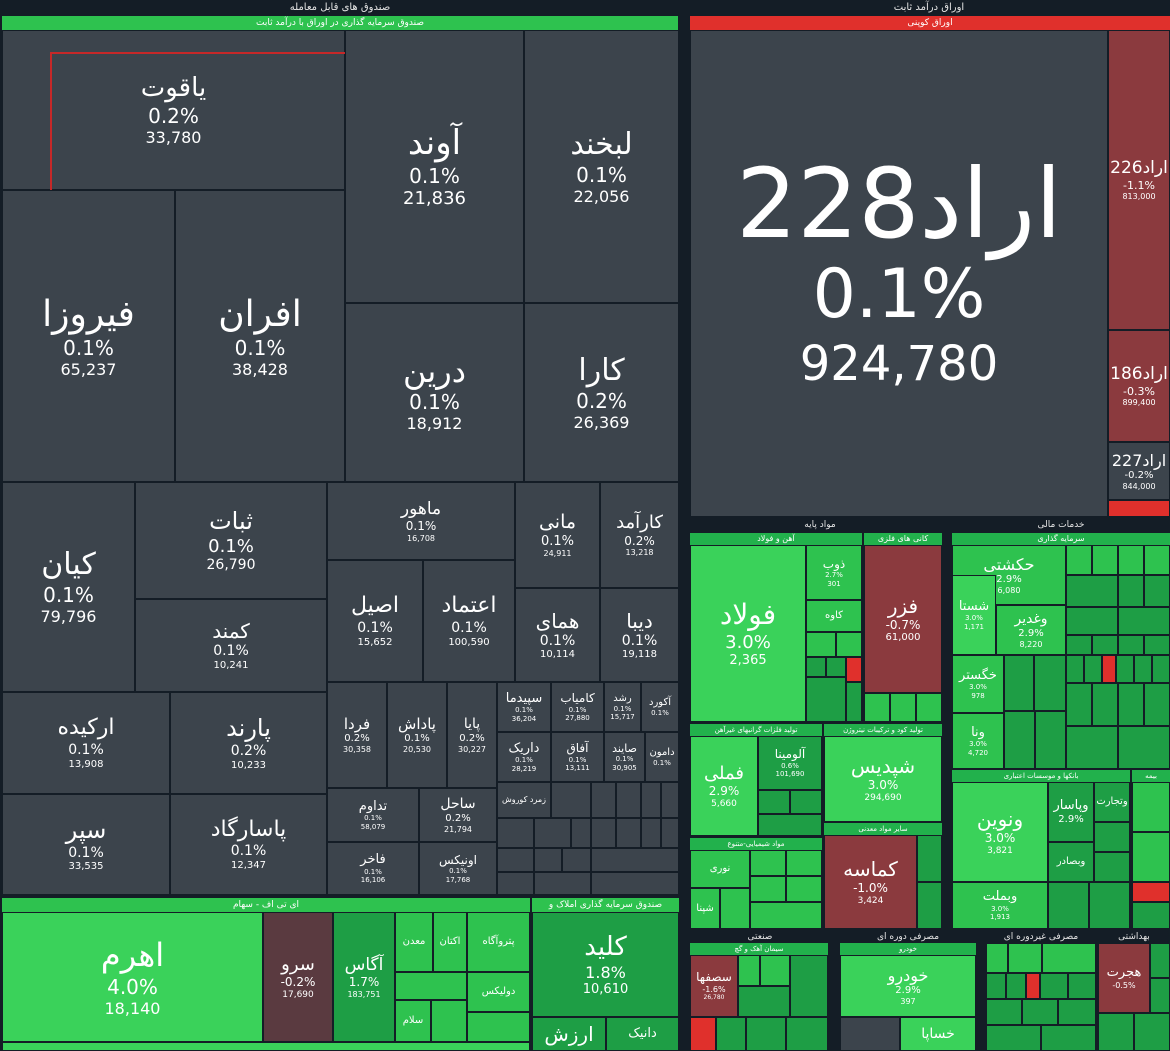 This screenshot has width=1170, height=1051. I want to click on tile-kian: کیان 0.1% 79,796, so click(68, 587).